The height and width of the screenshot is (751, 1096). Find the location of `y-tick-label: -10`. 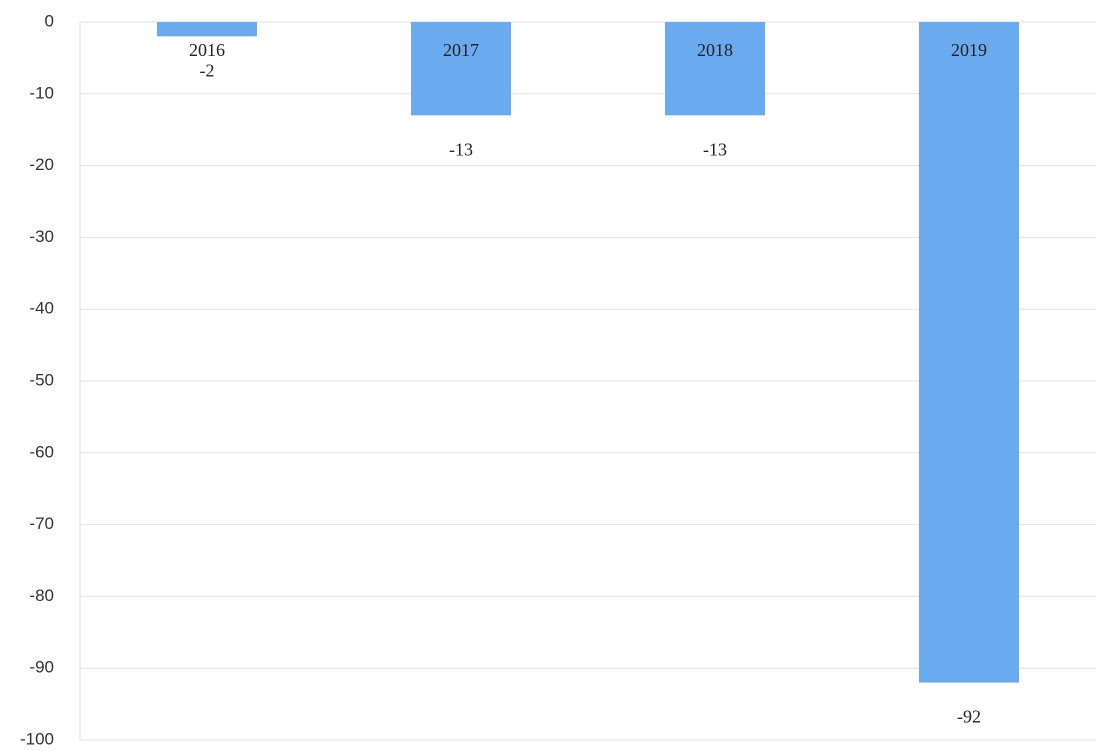

y-tick-label: -10 is located at coordinates (41, 92).